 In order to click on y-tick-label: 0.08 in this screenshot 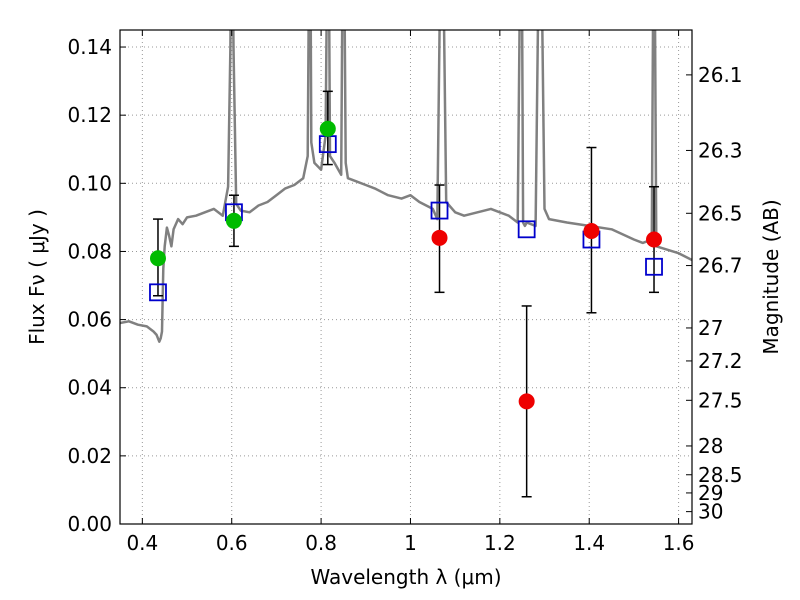, I will do `click(89, 251)`.